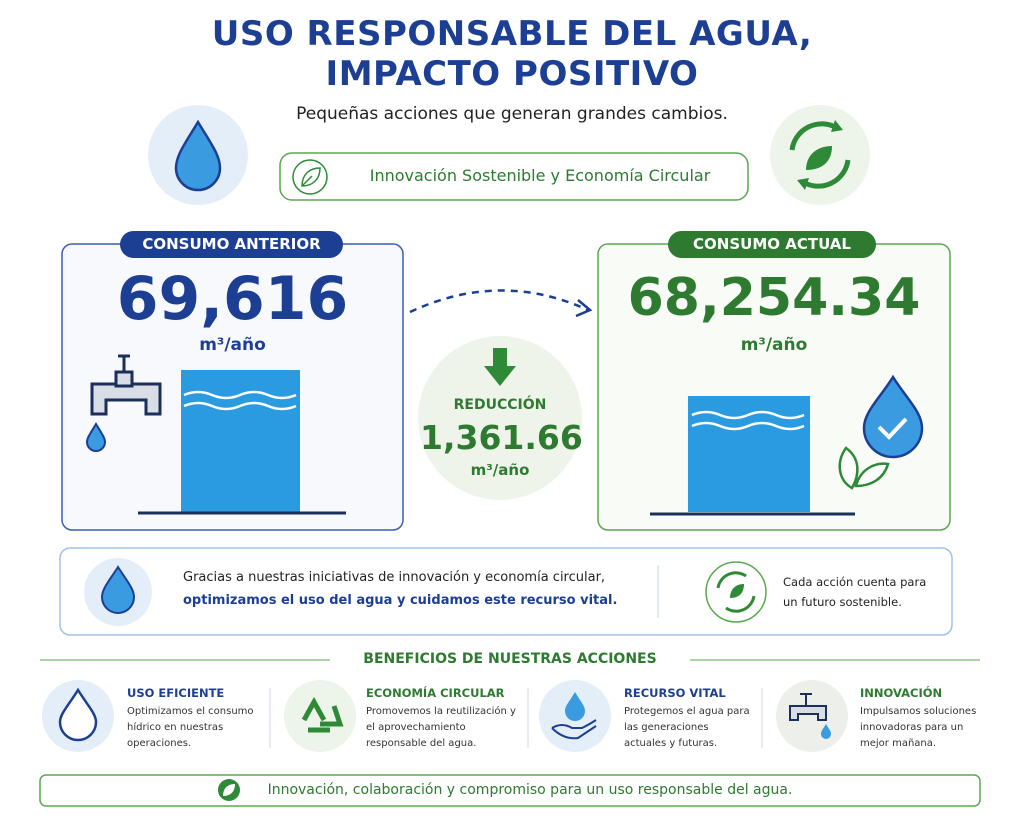 This screenshot has height=819, width=1024. What do you see at coordinates (232, 345) in the screenshot?
I see `previous-unit: m³/año` at bounding box center [232, 345].